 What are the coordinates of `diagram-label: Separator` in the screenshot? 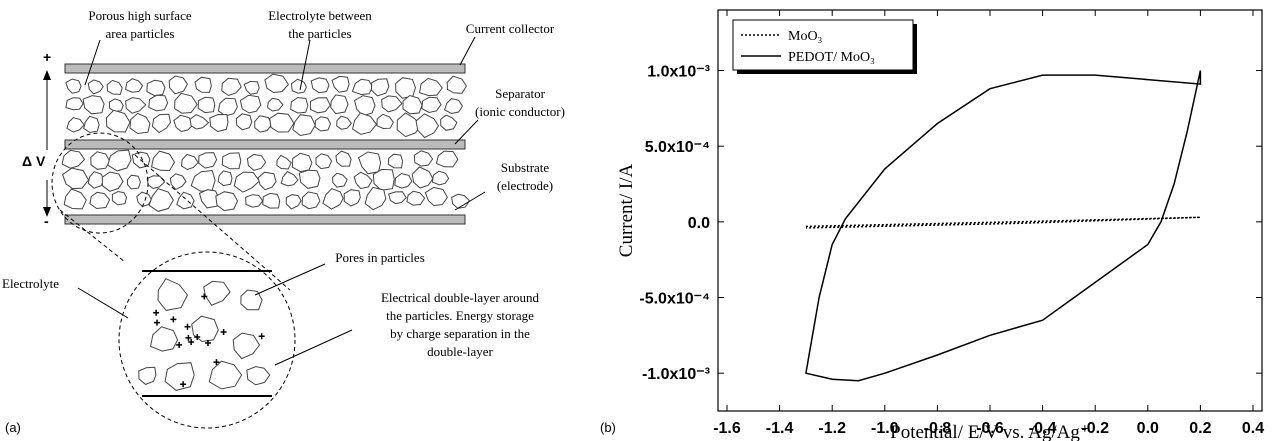 It's located at (520, 93).